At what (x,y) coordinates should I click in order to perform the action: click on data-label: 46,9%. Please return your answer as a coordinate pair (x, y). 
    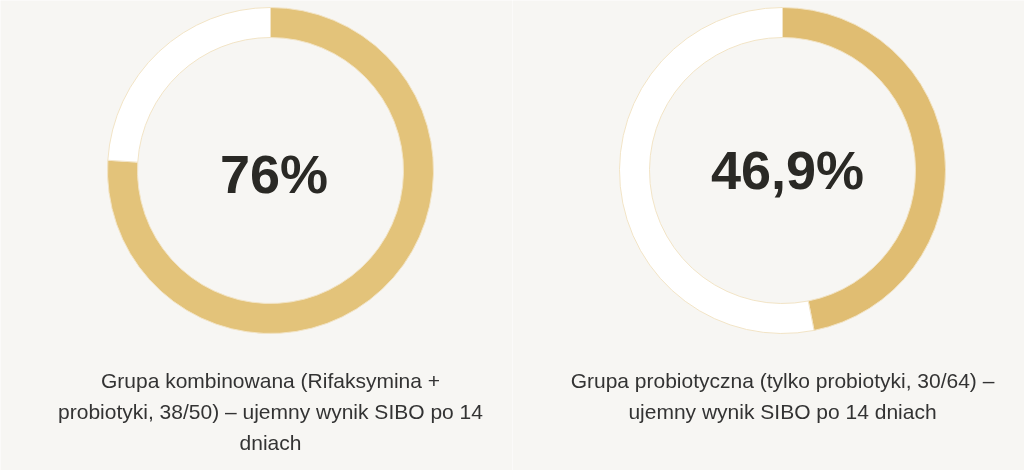
    Looking at the image, I should click on (787, 170).